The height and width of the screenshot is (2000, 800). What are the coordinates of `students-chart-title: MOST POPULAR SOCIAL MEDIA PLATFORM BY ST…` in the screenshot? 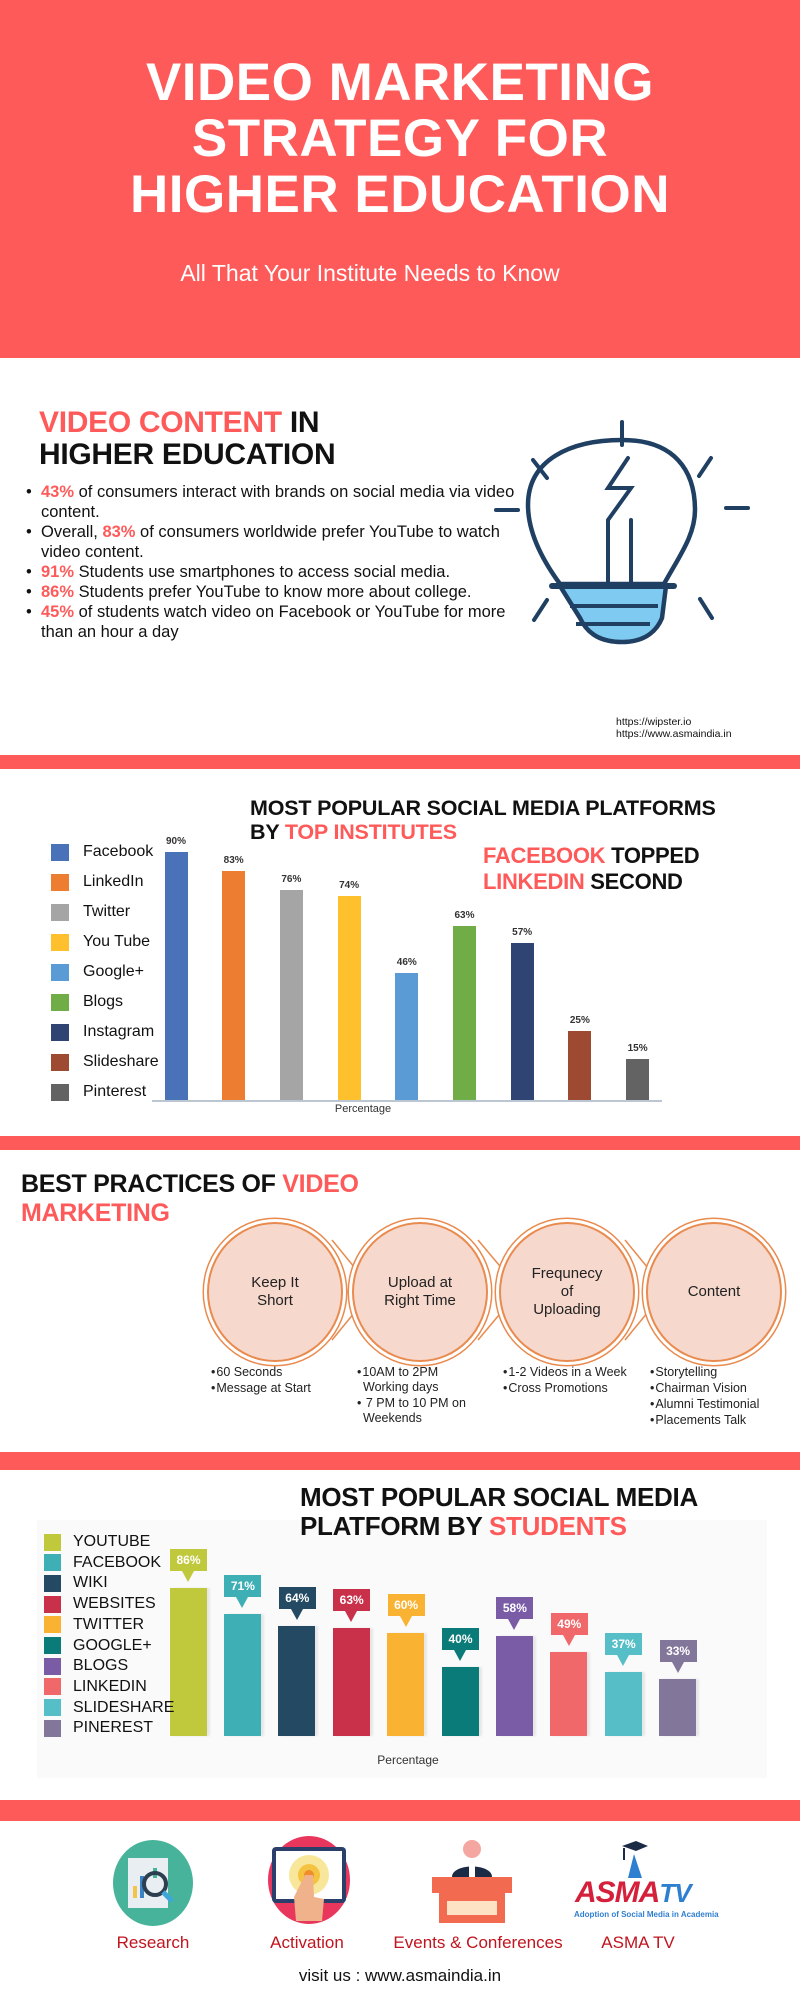 It's located at (499, 1512).